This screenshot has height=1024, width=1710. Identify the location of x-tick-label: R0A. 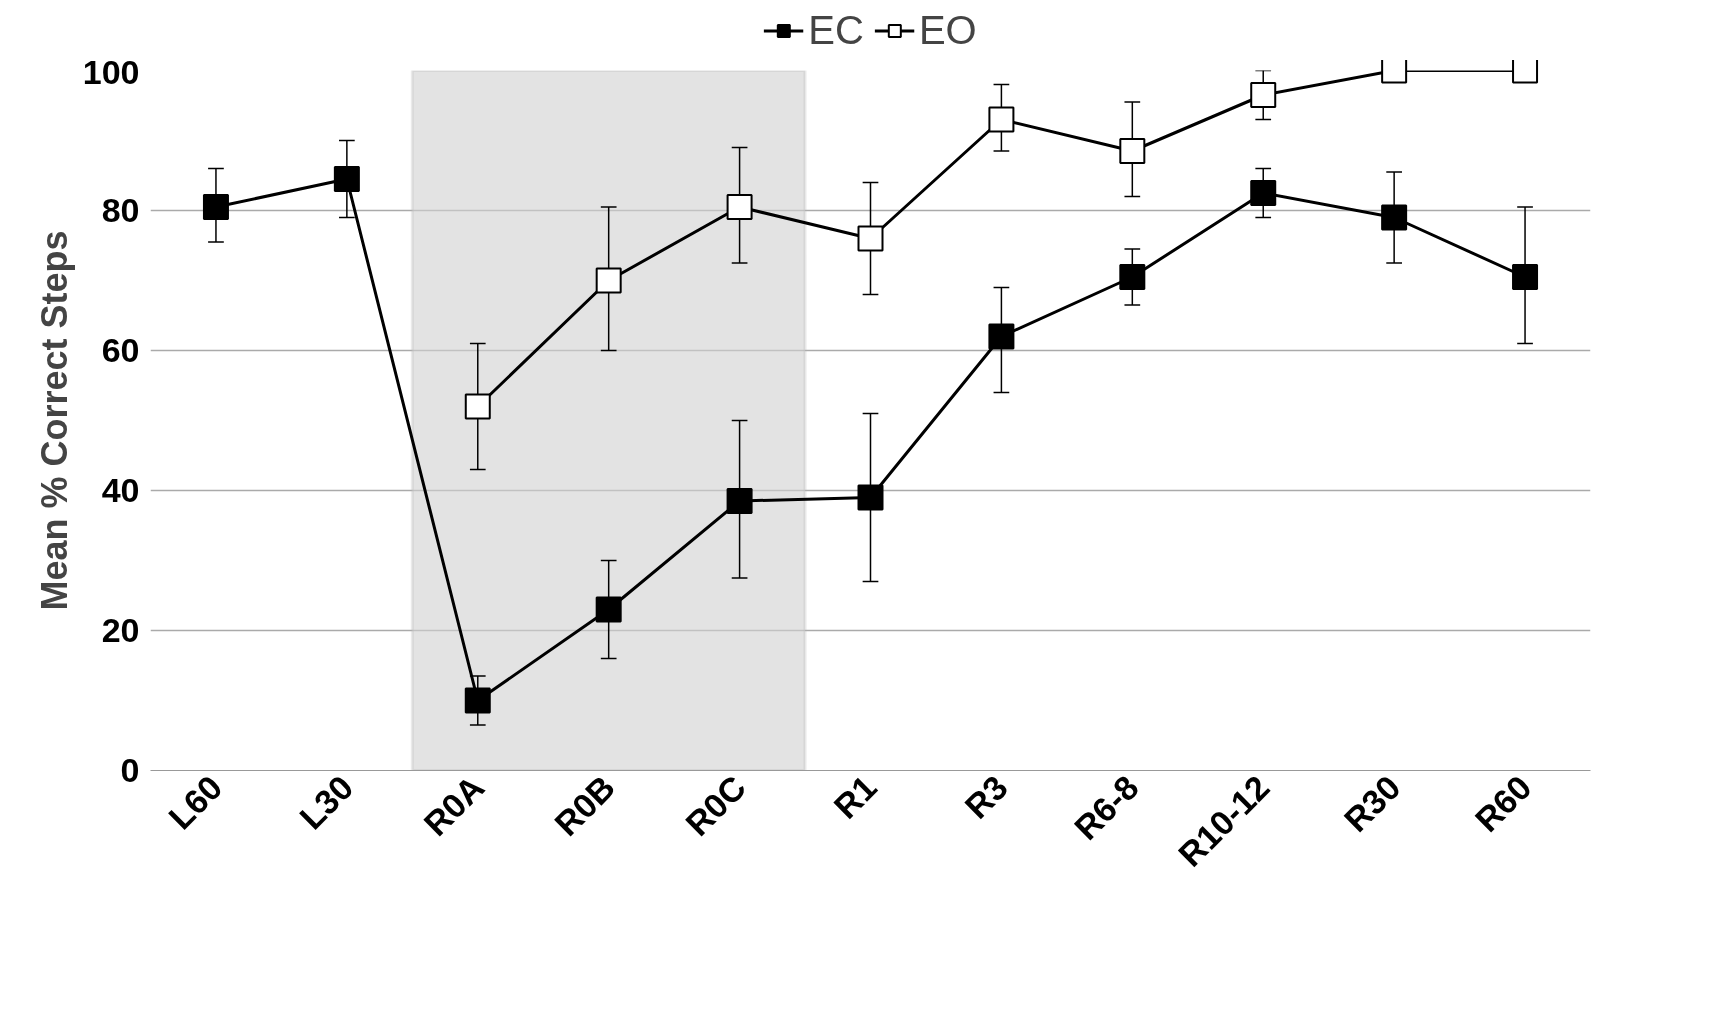
(454, 806).